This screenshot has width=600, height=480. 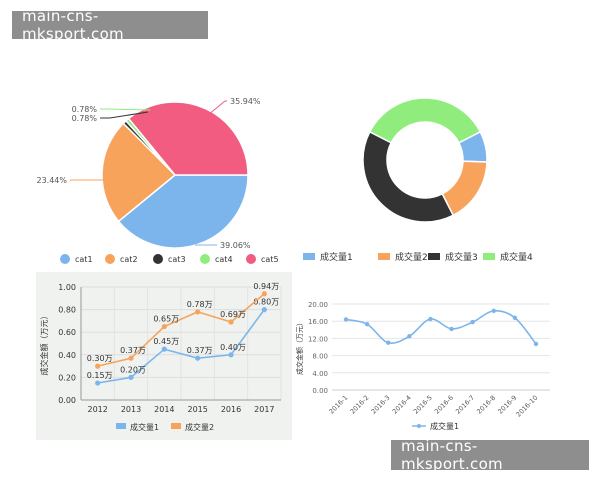 I want to click on line1-x-tick-label: 2015, so click(x=197, y=409).